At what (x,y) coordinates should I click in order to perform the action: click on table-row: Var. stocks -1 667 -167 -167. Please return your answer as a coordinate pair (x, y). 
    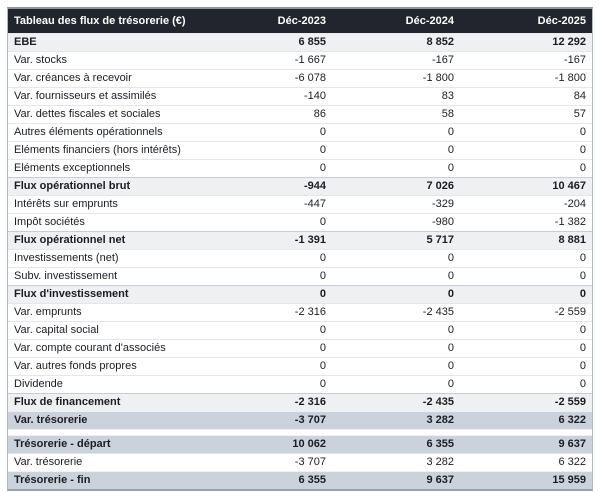
    Looking at the image, I should click on (300, 59).